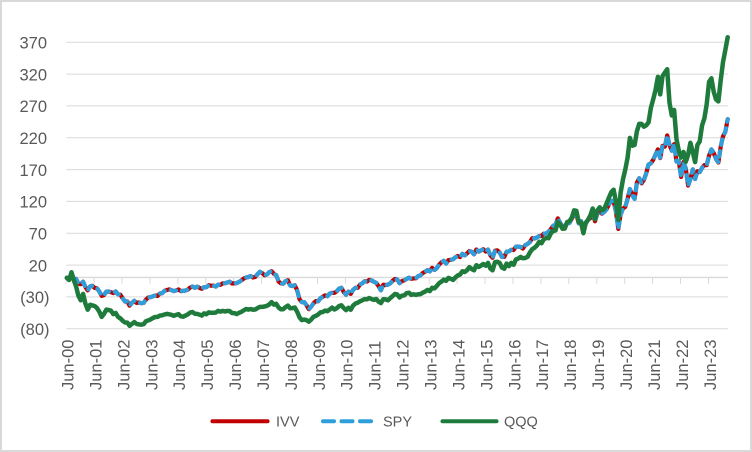 The image size is (752, 452). I want to click on svg-text: Jun-21, so click(655, 365).